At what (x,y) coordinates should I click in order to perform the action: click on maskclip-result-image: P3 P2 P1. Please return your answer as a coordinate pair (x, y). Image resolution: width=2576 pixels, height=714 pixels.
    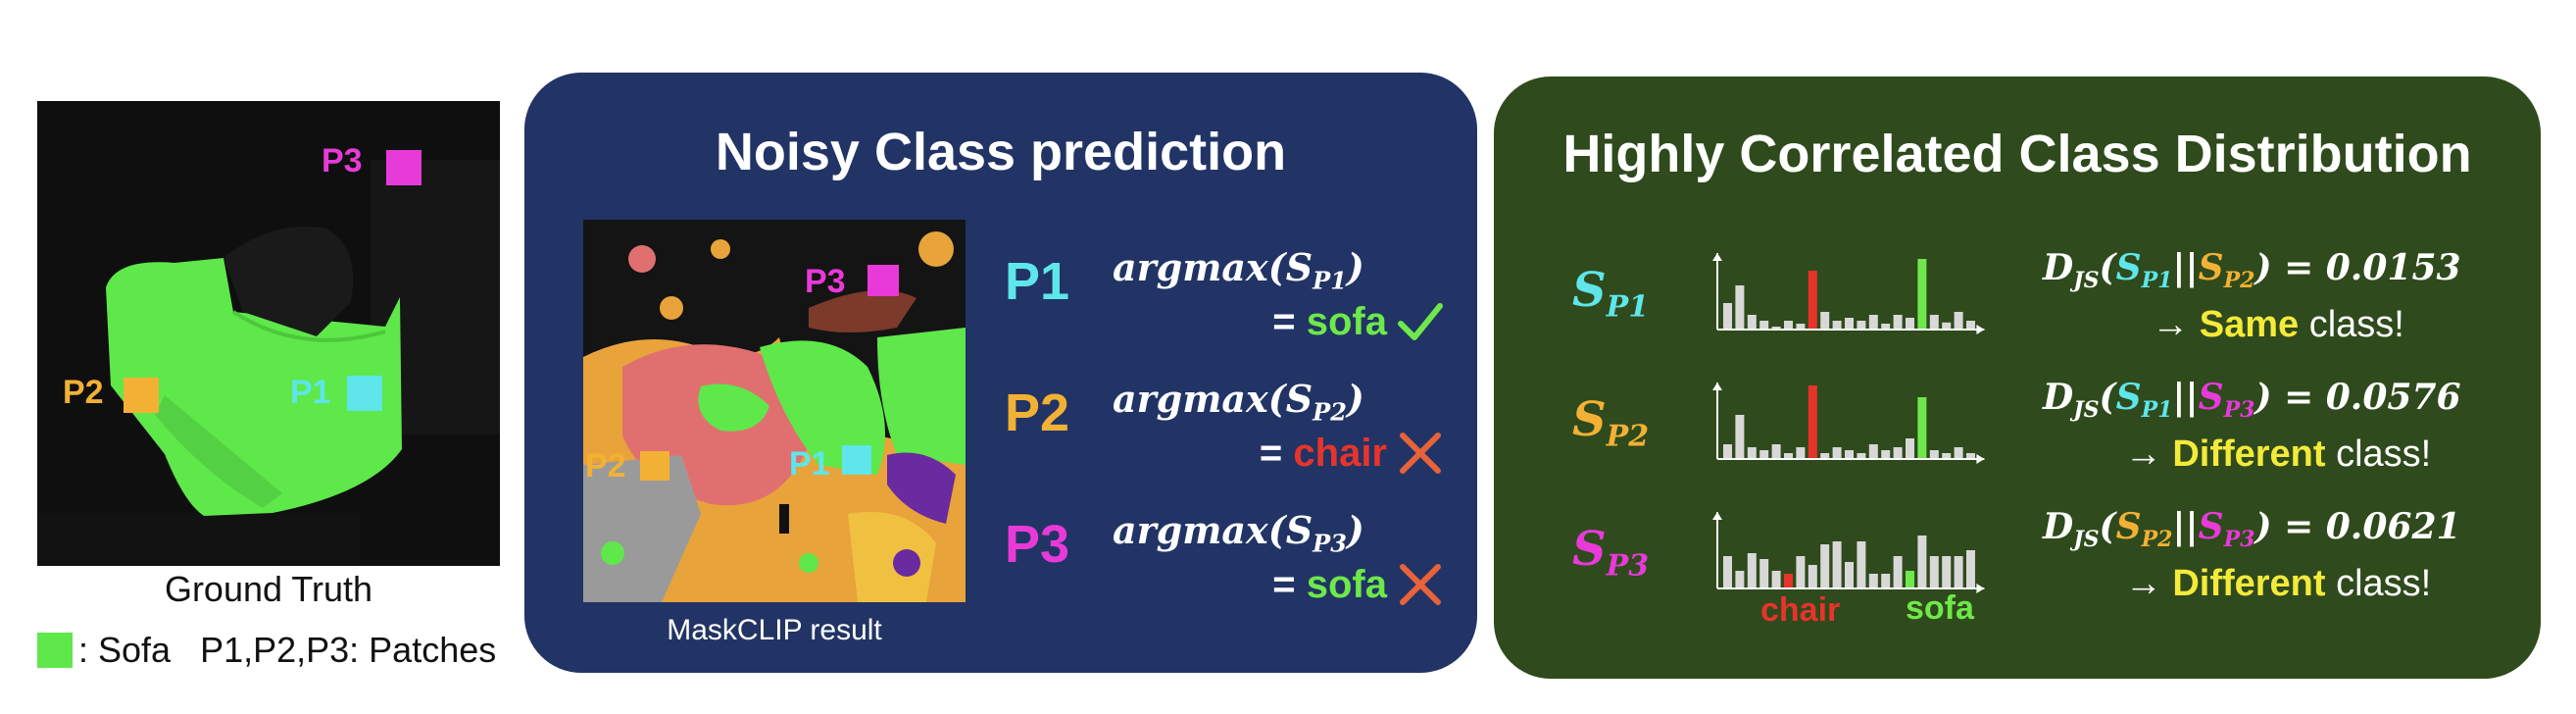
    Looking at the image, I should click on (774, 411).